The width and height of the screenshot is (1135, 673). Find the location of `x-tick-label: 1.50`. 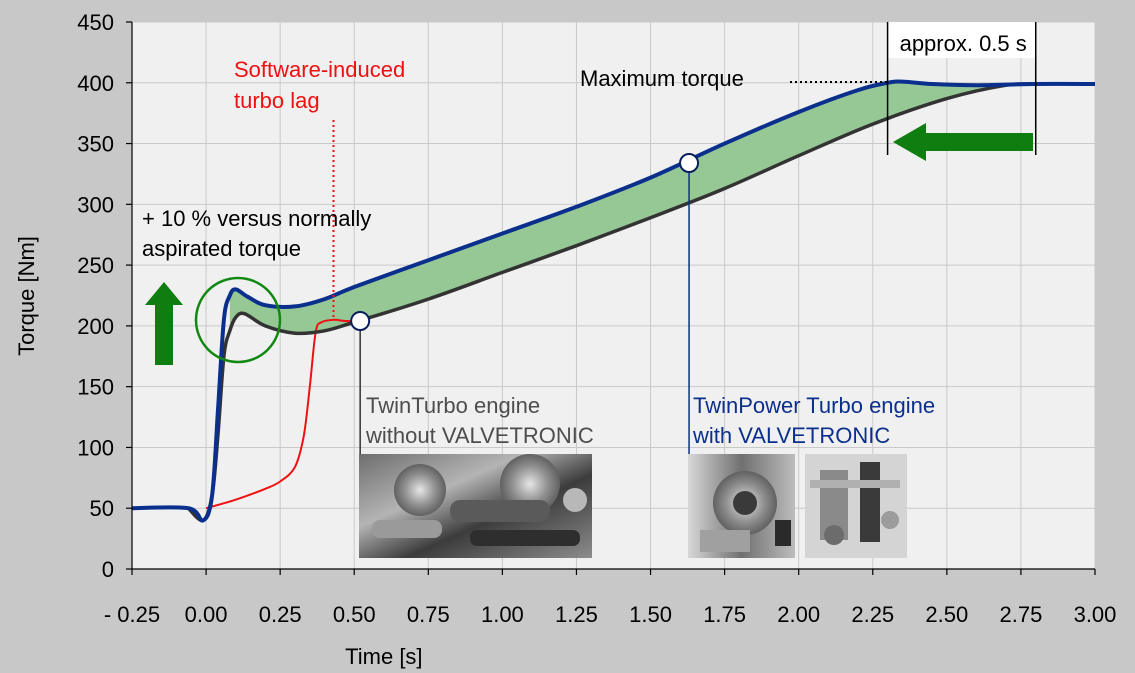

x-tick-label: 1.50 is located at coordinates (650, 614).